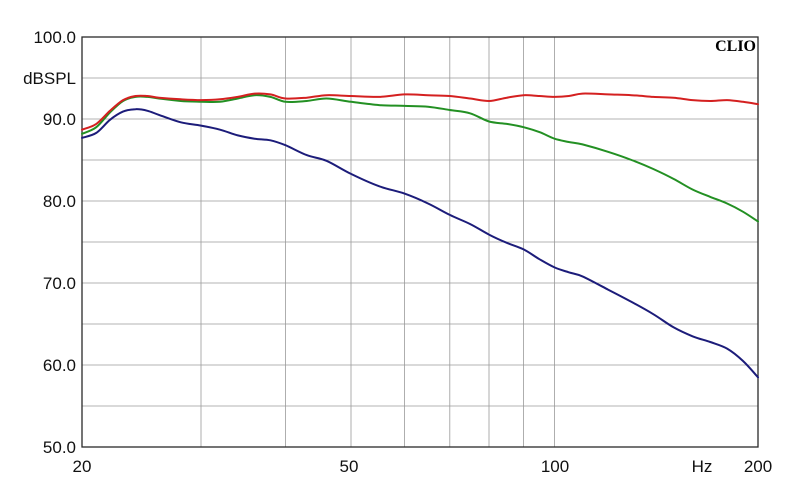  Describe the element at coordinates (735, 46) in the screenshot. I see `clio-brand-label: CLIO` at that location.